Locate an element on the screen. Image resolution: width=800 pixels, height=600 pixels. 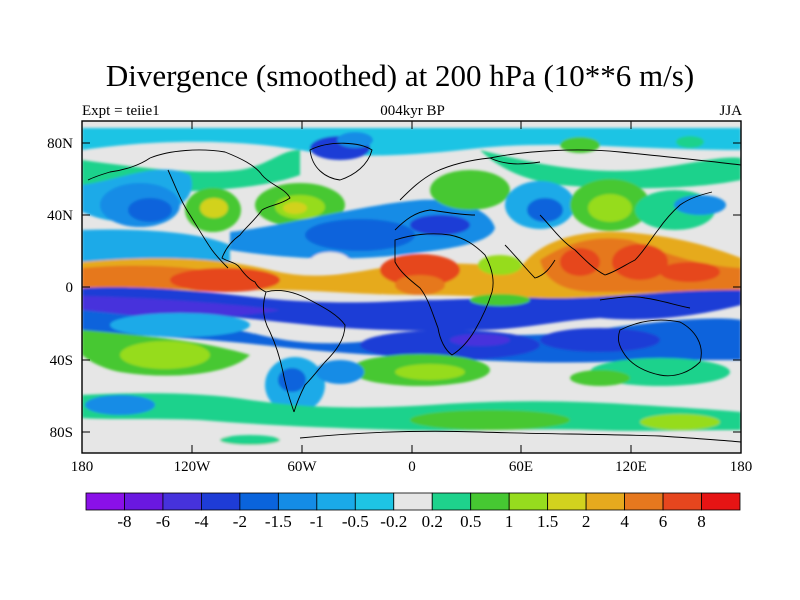
colorbar-label: -4 is located at coordinates (201, 521).